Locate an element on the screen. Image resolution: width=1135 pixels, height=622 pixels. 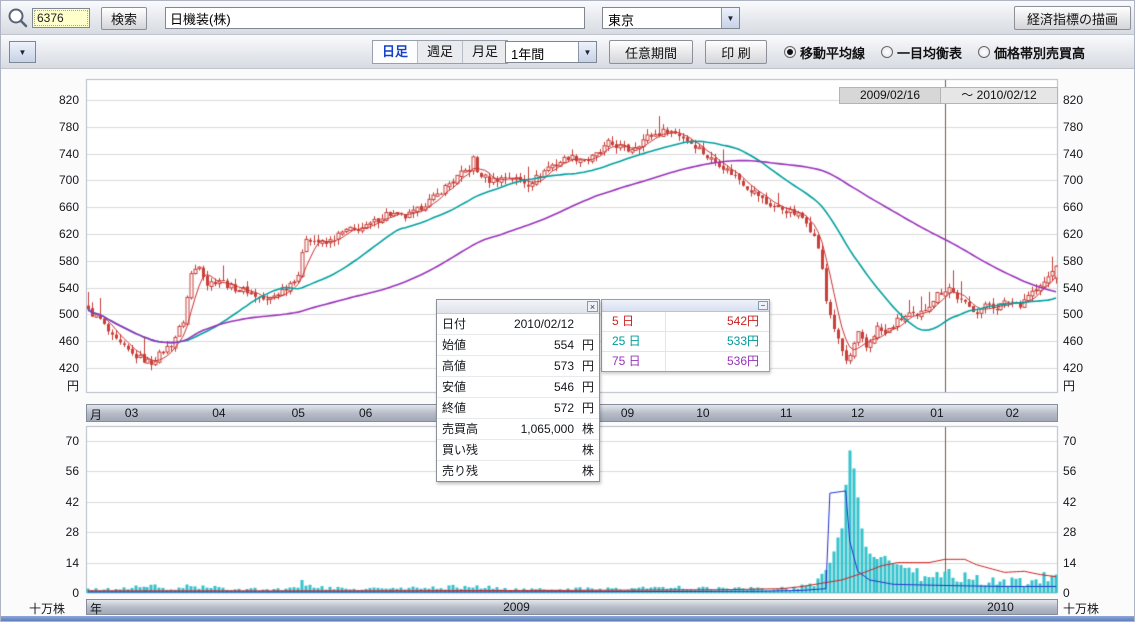
timeframe-tabs: 日足 週足 月足 is located at coordinates (440, 52).